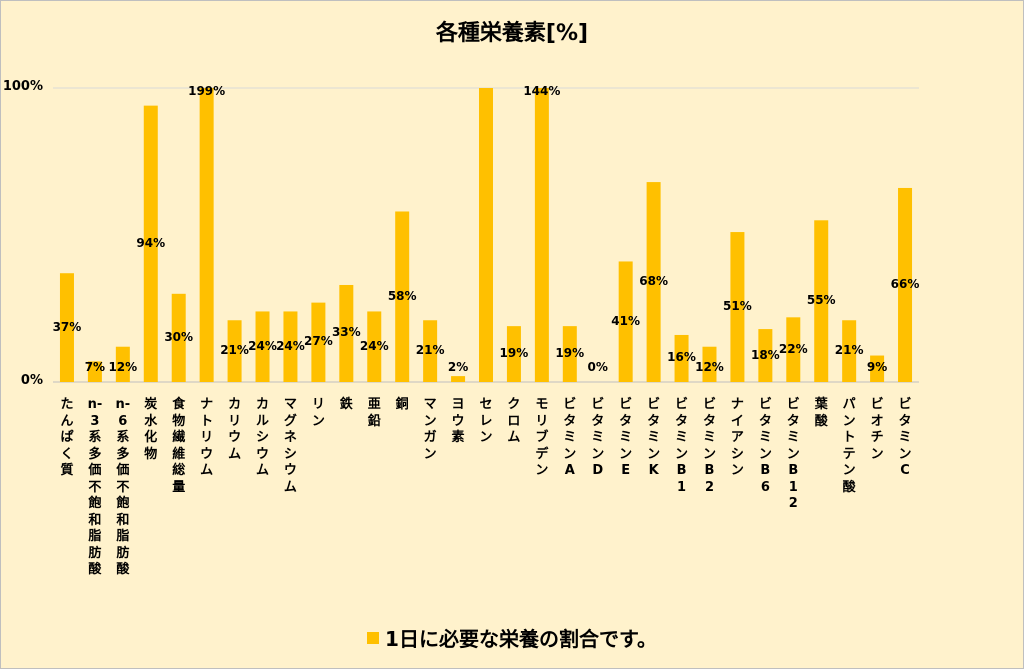 Image resolution: width=1024 pixels, height=669 pixels. I want to click on category-label: ビタミンB1, so click(682, 446).